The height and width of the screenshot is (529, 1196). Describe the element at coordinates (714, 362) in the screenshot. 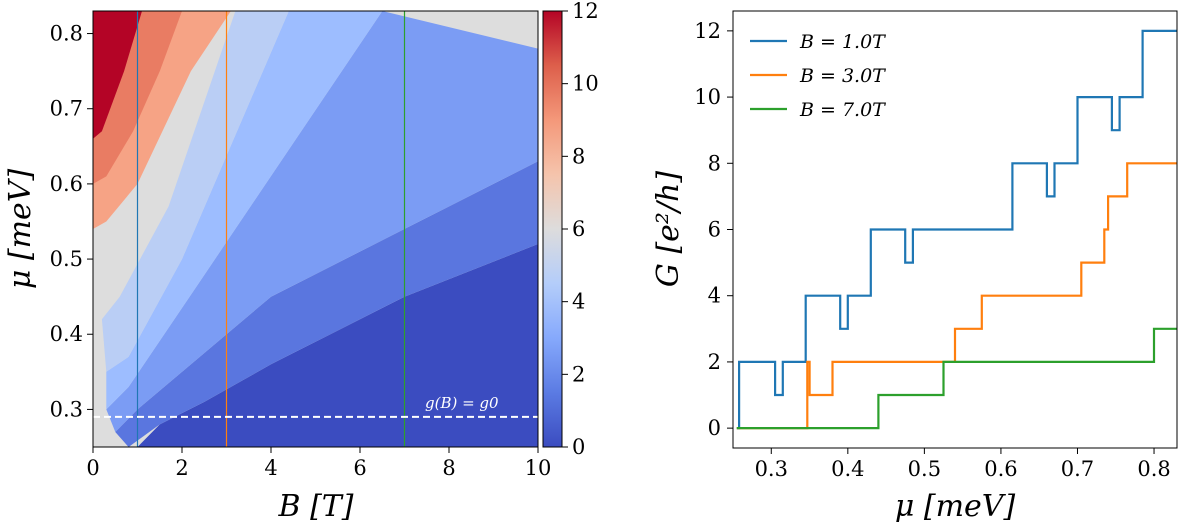

I see `line-y-tick-label: 2` at that location.